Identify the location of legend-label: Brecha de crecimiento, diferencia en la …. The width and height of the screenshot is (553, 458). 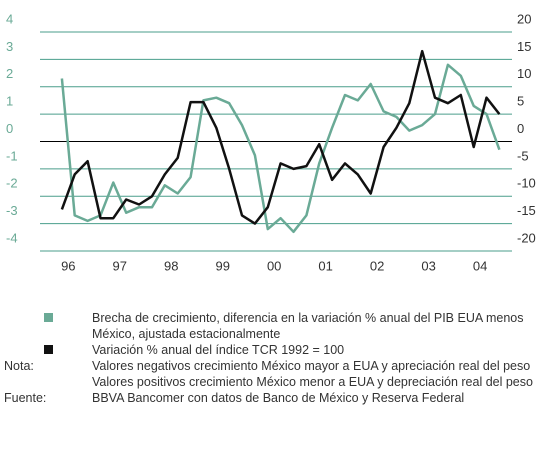
(308, 326).